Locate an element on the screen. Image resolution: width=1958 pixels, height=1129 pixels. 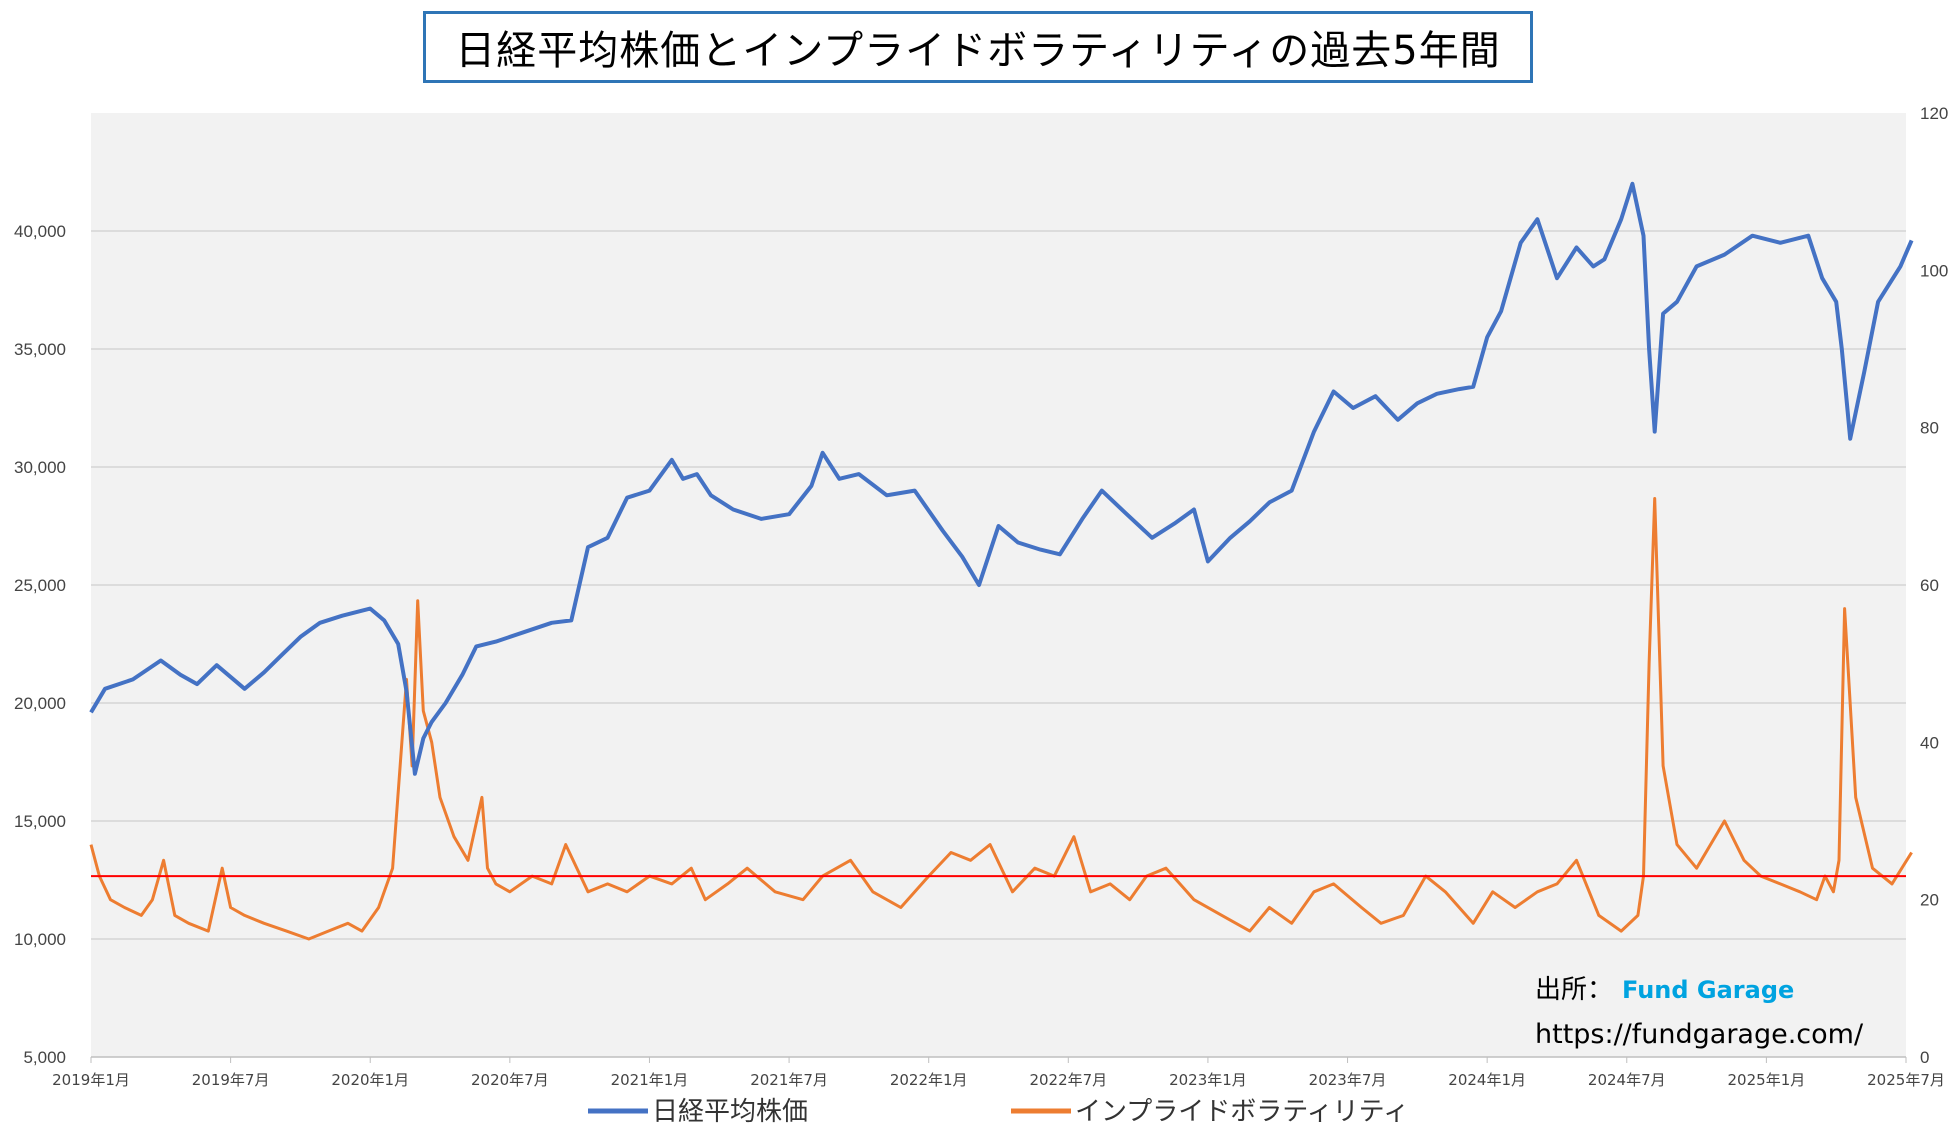
left-tick-label: 5,000 is located at coordinates (44, 1057).